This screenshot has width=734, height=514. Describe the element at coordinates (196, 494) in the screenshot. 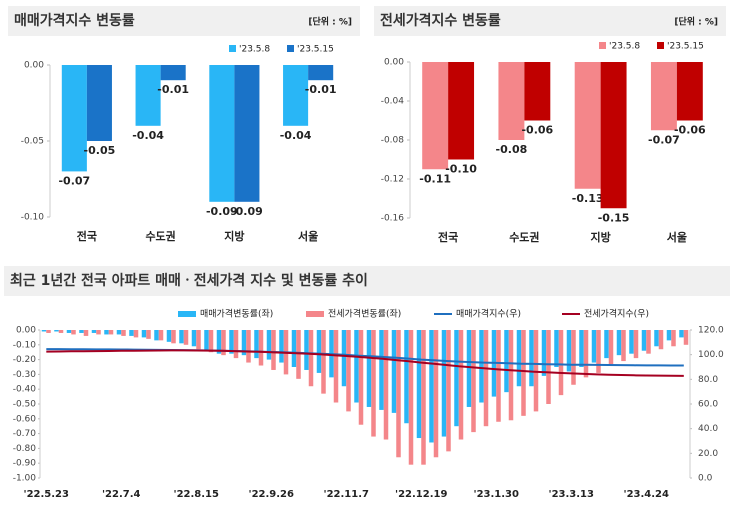

I see `x-tick-label: '22.8.15` at that location.